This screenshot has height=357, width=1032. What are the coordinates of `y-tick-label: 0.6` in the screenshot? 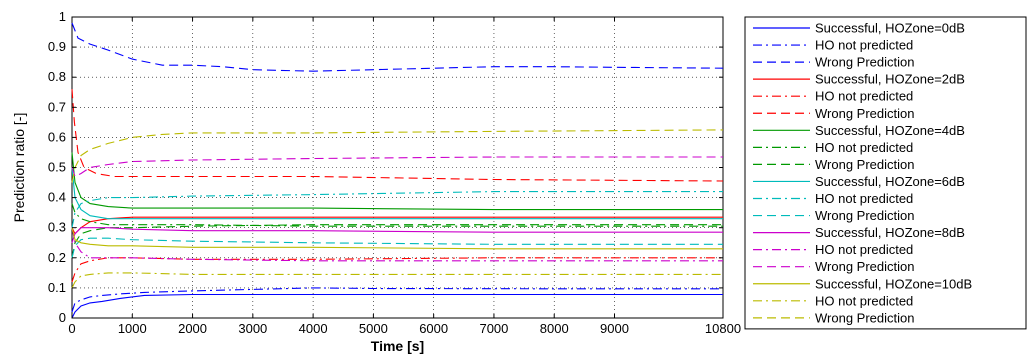 It's located at (57, 136).